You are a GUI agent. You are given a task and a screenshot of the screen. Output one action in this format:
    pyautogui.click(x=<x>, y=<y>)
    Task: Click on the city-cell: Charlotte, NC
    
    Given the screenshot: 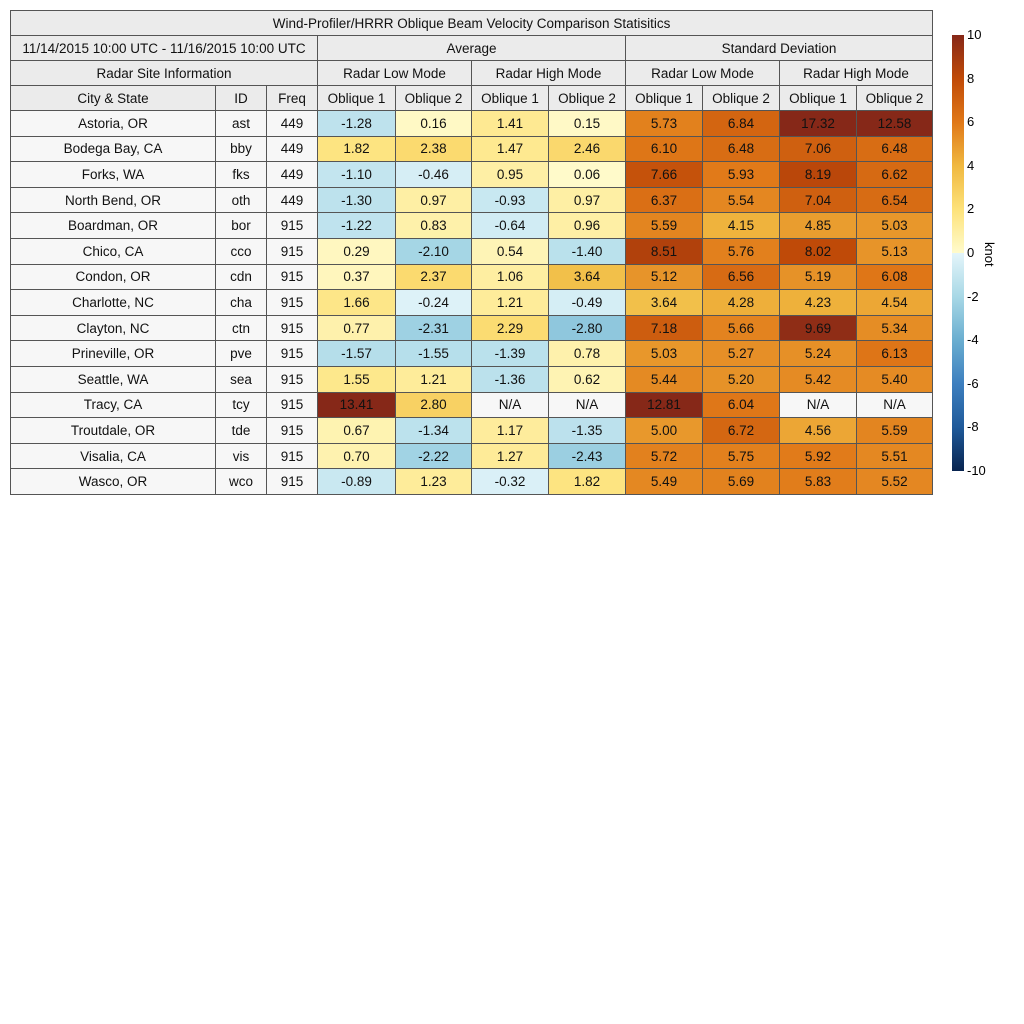 What is the action you would take?
    pyautogui.click(x=113, y=302)
    